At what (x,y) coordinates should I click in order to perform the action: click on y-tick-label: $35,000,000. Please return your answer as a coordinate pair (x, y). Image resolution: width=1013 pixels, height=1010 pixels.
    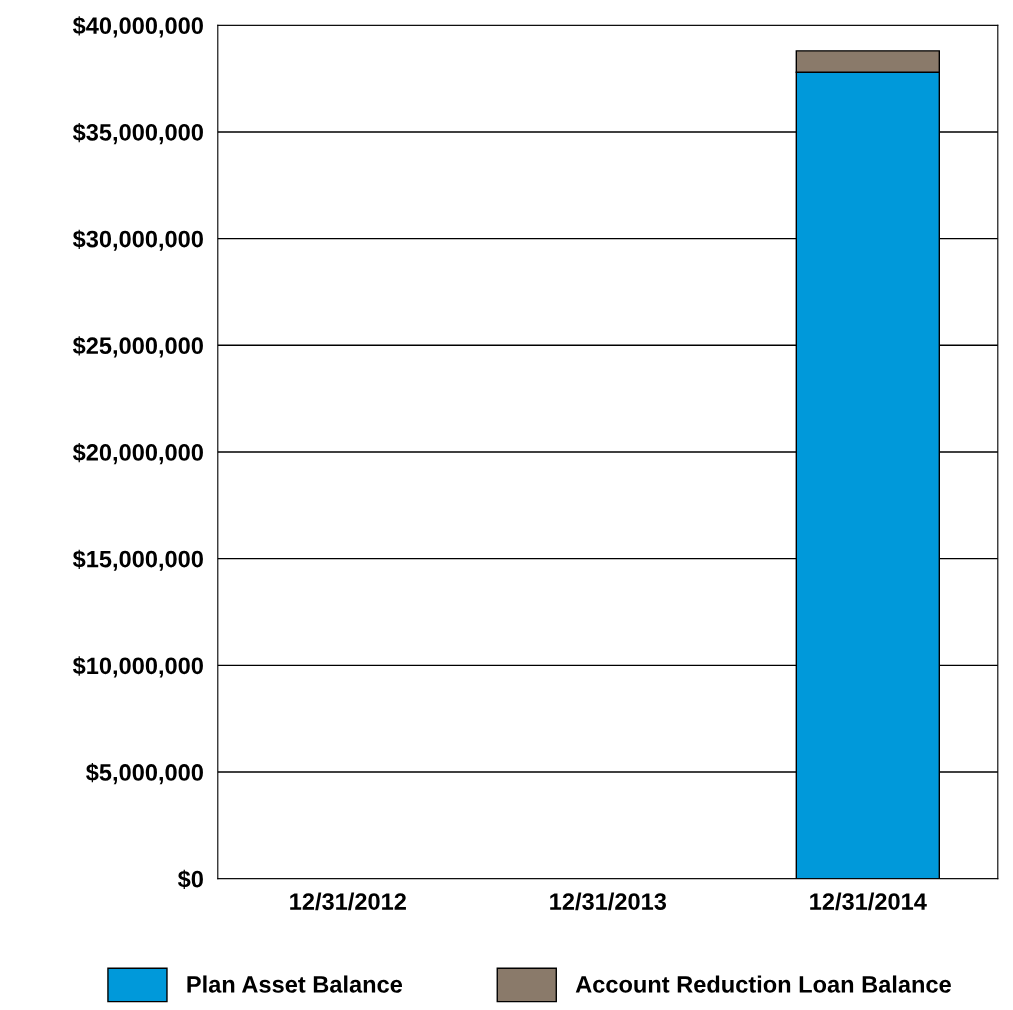
    Looking at the image, I should click on (137, 133).